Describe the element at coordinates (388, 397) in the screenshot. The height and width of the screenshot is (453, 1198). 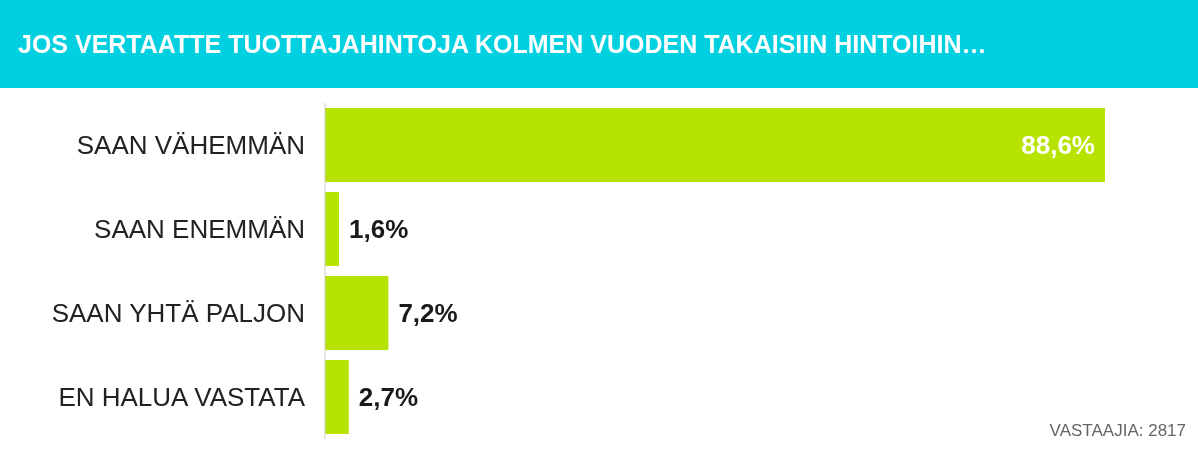
I see `data-label: 2,7%` at that location.